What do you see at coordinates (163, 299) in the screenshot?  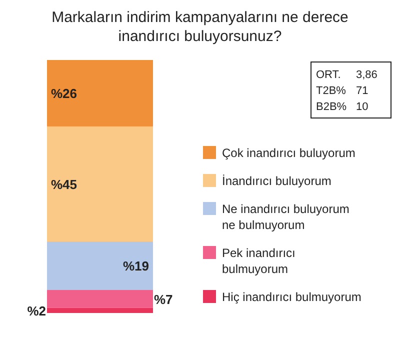 I see `data-label: %7` at bounding box center [163, 299].